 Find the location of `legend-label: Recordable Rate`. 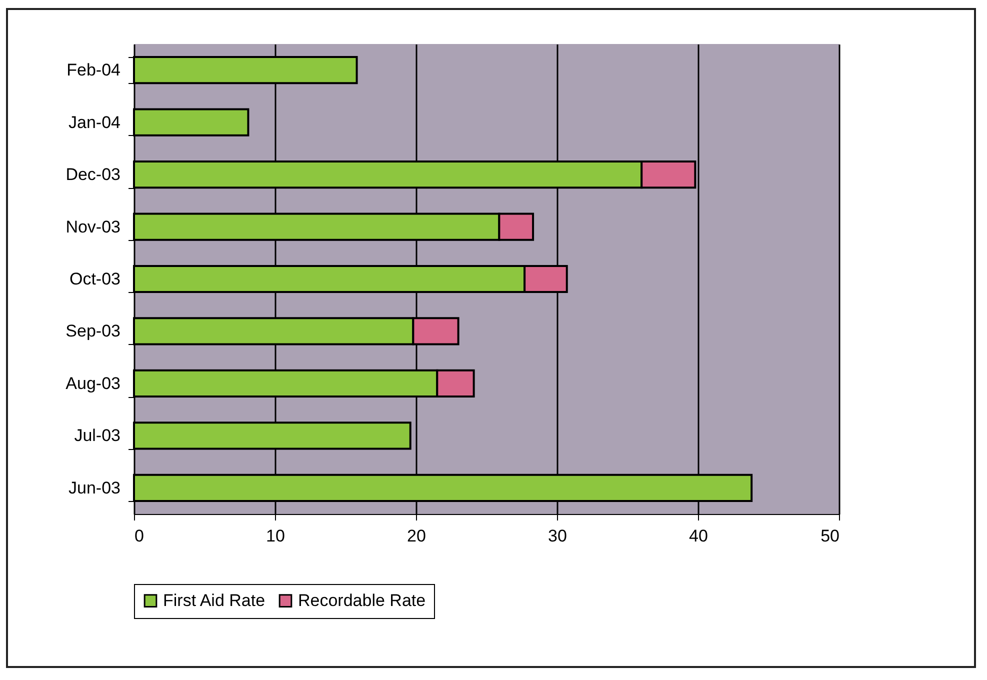

legend-label: Recordable Rate is located at coordinates (362, 600).